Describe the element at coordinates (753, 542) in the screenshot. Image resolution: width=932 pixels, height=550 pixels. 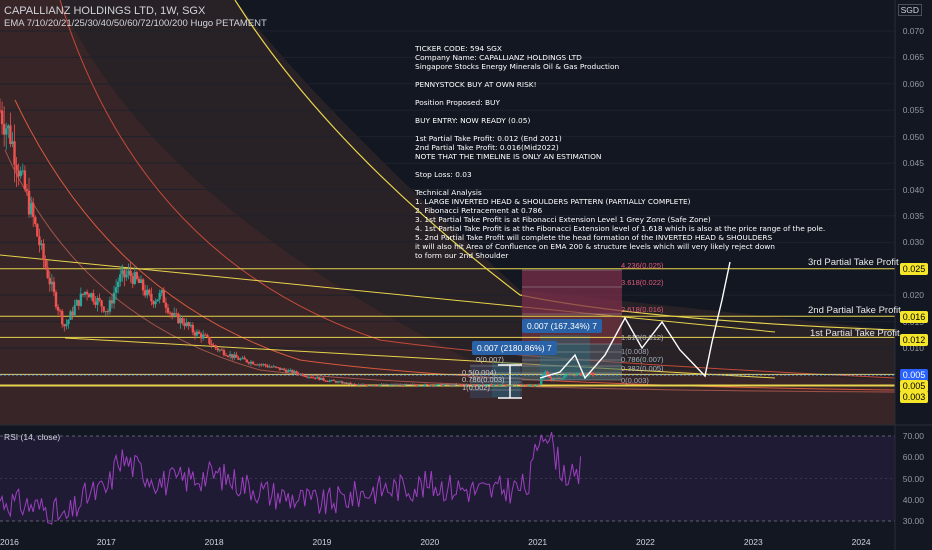
I see `time-tick-label: 2023` at that location.